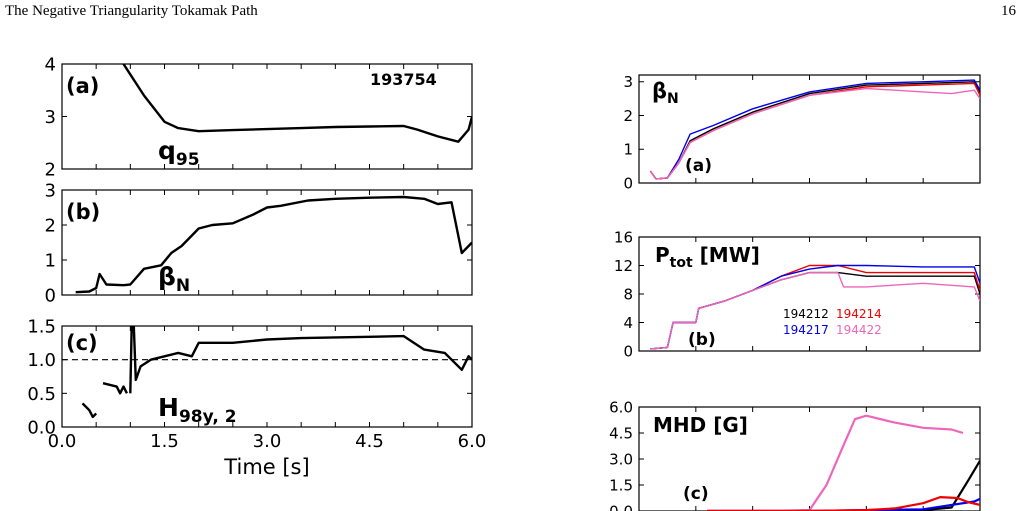 The image size is (1028, 511). I want to click on legend-entry: 194212, so click(806, 314).